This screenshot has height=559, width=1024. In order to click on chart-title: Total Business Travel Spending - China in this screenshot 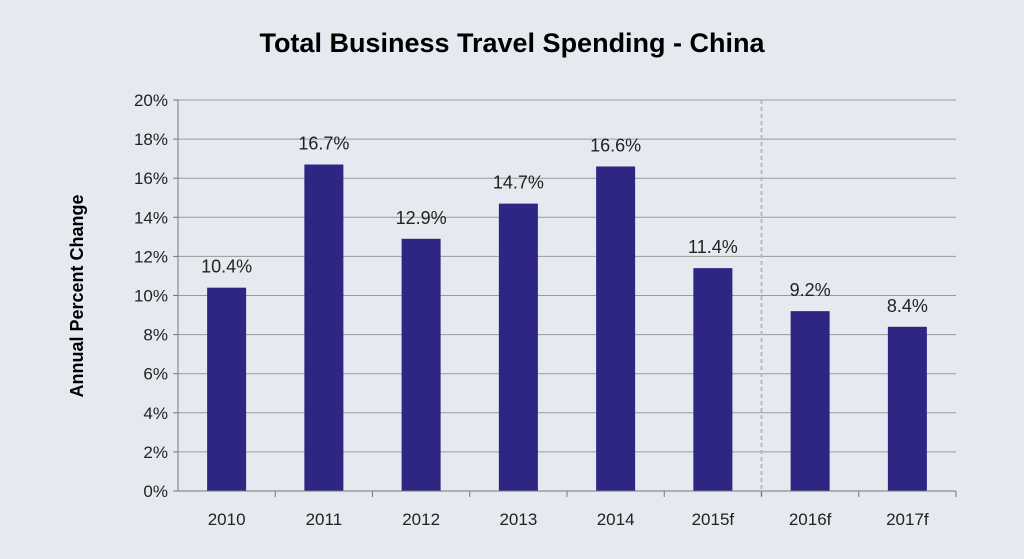, I will do `click(512, 43)`.